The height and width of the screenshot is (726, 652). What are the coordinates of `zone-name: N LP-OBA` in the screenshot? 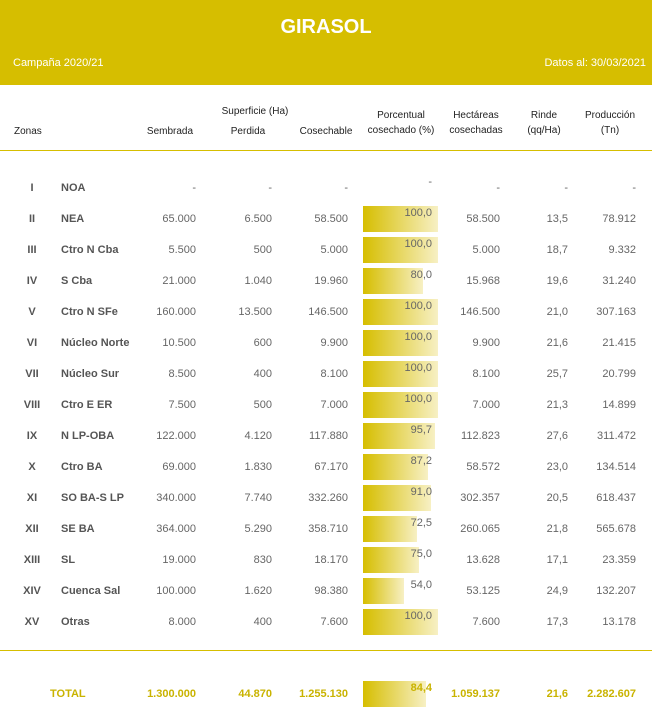 It's located at (88, 436).